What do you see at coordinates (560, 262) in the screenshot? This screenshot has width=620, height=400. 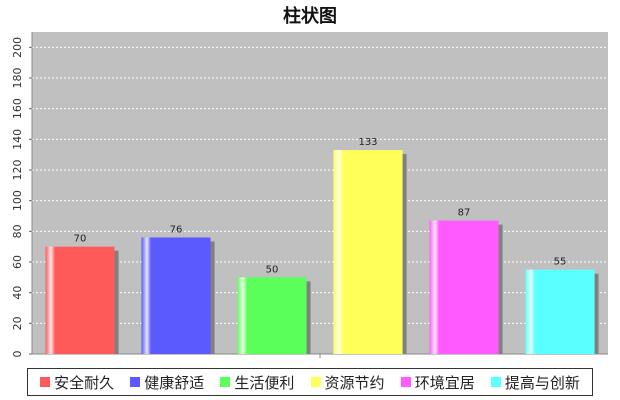 I see `bar-value-label: 55` at bounding box center [560, 262].